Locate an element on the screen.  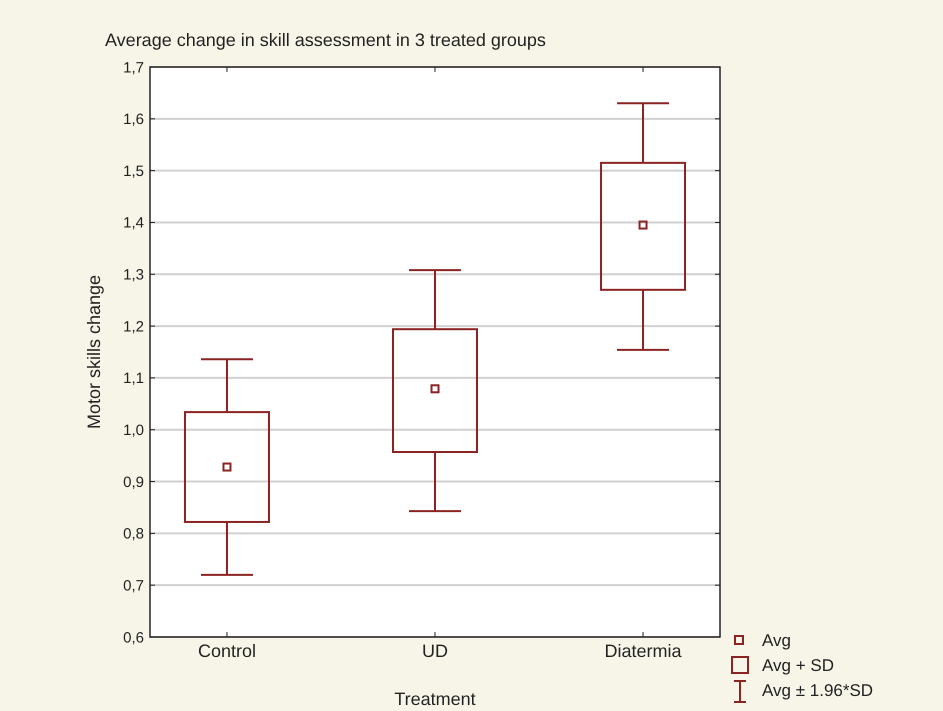
y-tick-label: 1,3 is located at coordinates (133, 275).